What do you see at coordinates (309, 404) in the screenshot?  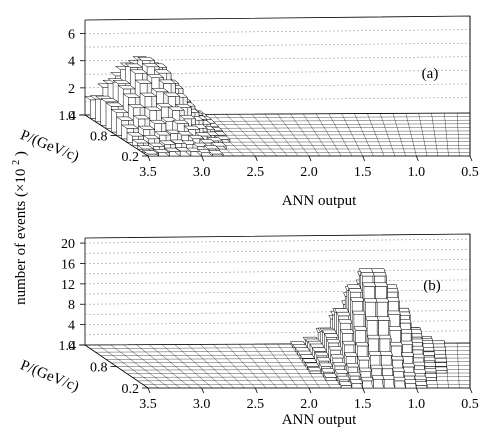 I see `x-tick-label: 2.0` at bounding box center [309, 404].